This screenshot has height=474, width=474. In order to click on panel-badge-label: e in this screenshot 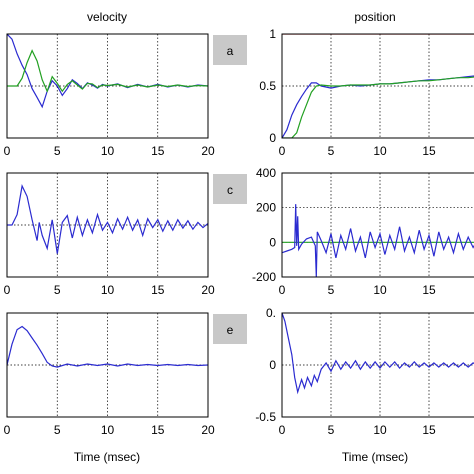, I will do `click(230, 330)`.